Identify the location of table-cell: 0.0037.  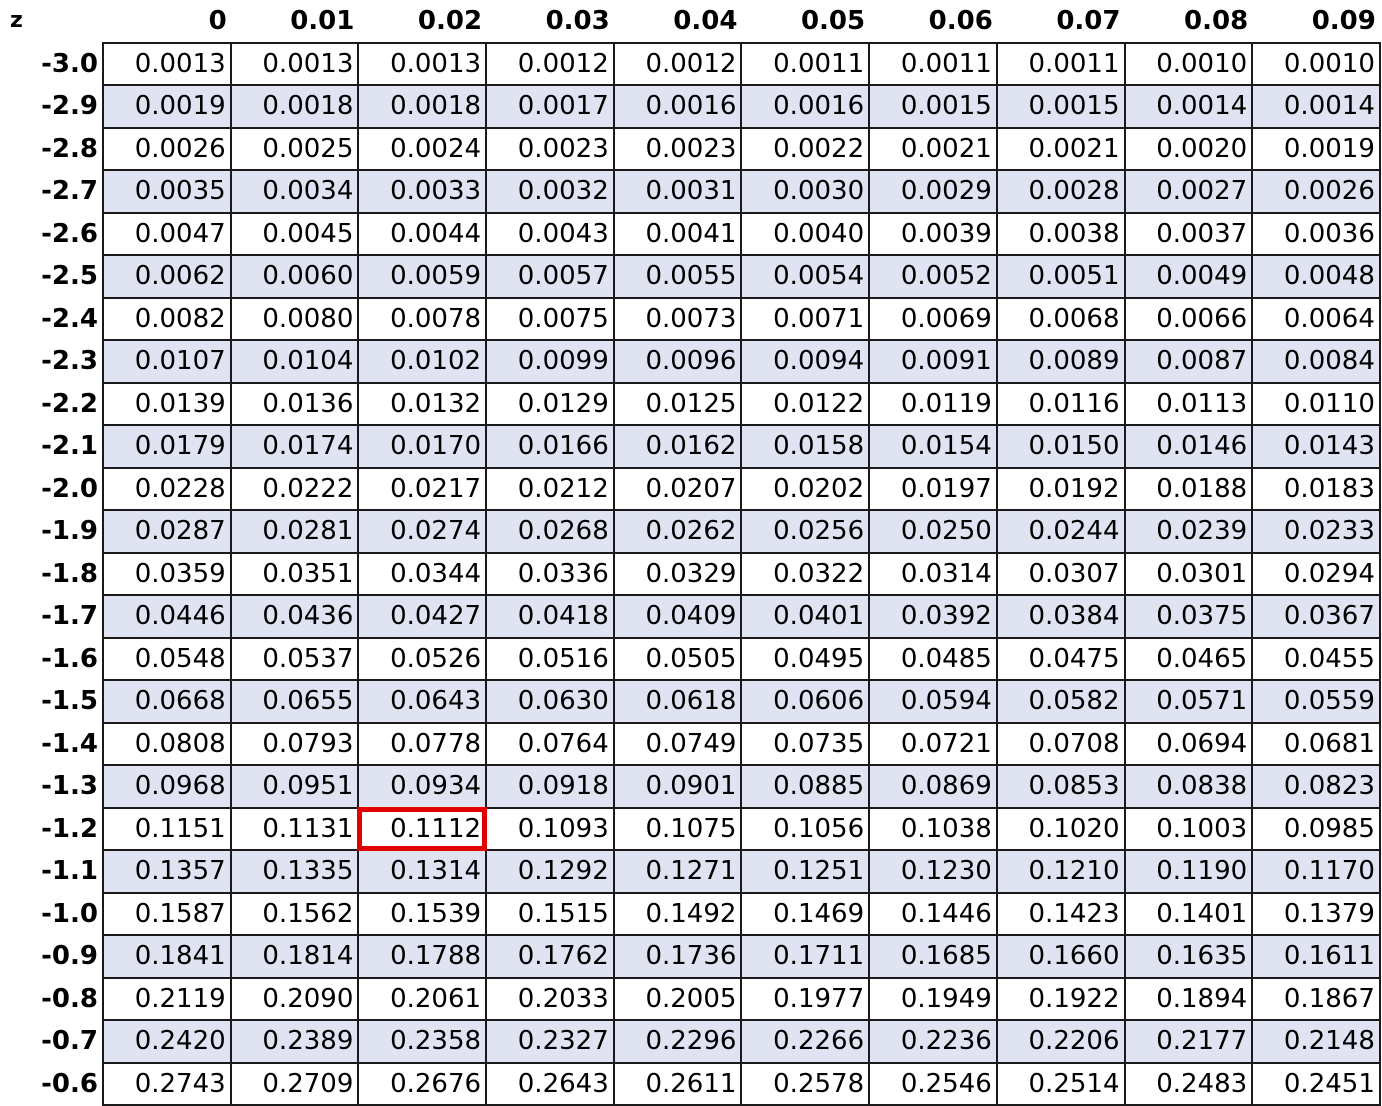
(1188, 233).